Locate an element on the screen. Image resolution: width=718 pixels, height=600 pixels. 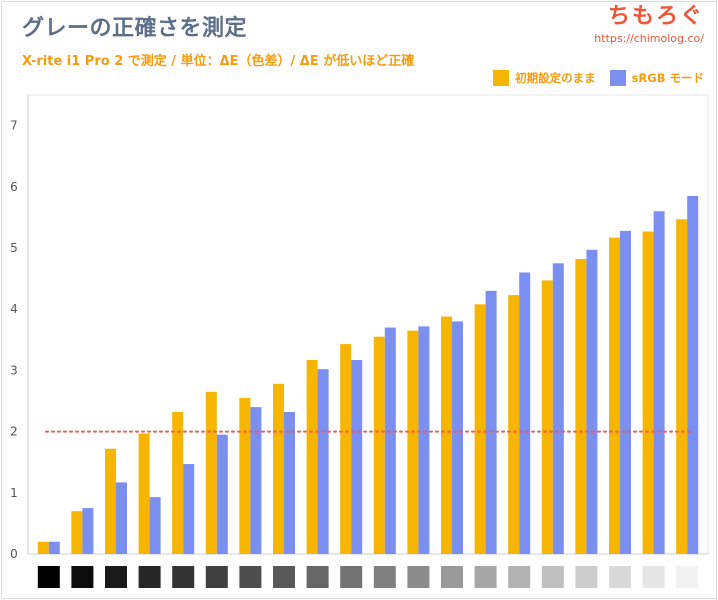
legend-swatch-series2 is located at coordinates (617, 78).